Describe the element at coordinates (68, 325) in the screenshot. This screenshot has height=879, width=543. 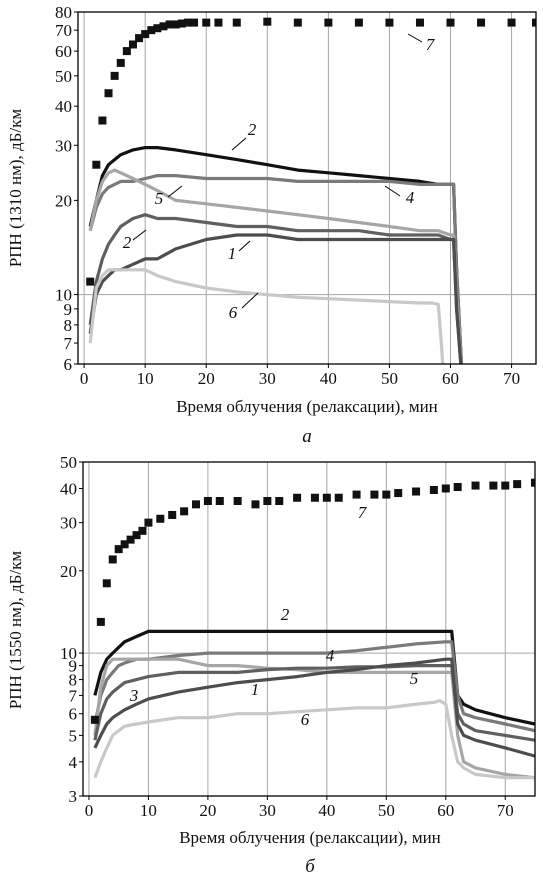
I see `y-tick-label: 8` at that location.